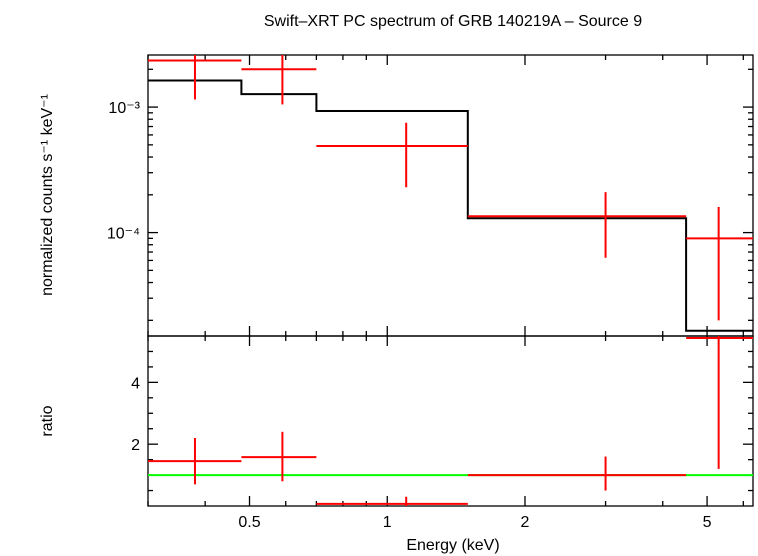 The height and width of the screenshot is (556, 758). Describe the element at coordinates (135, 383) in the screenshot. I see `ratio-y-tick-label: 4` at that location.